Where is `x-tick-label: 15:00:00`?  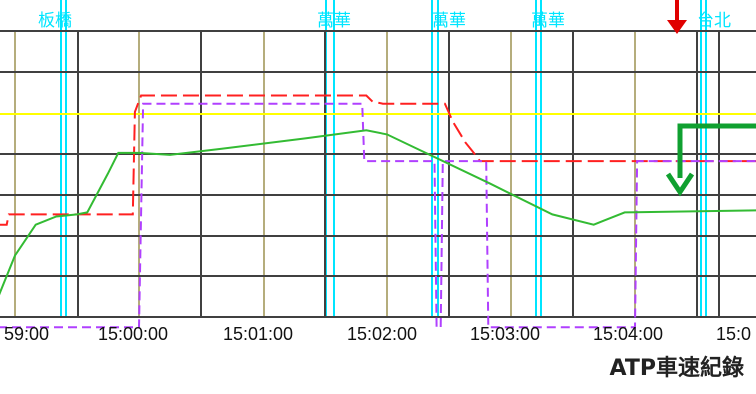 x-tick-label: 15:00:00 is located at coordinates (133, 334).